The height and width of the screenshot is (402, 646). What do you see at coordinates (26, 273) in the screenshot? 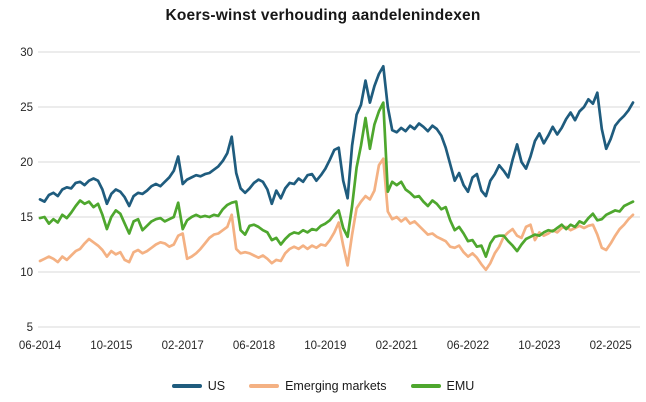
I see `y-tick-label-10: 10` at bounding box center [26, 273].